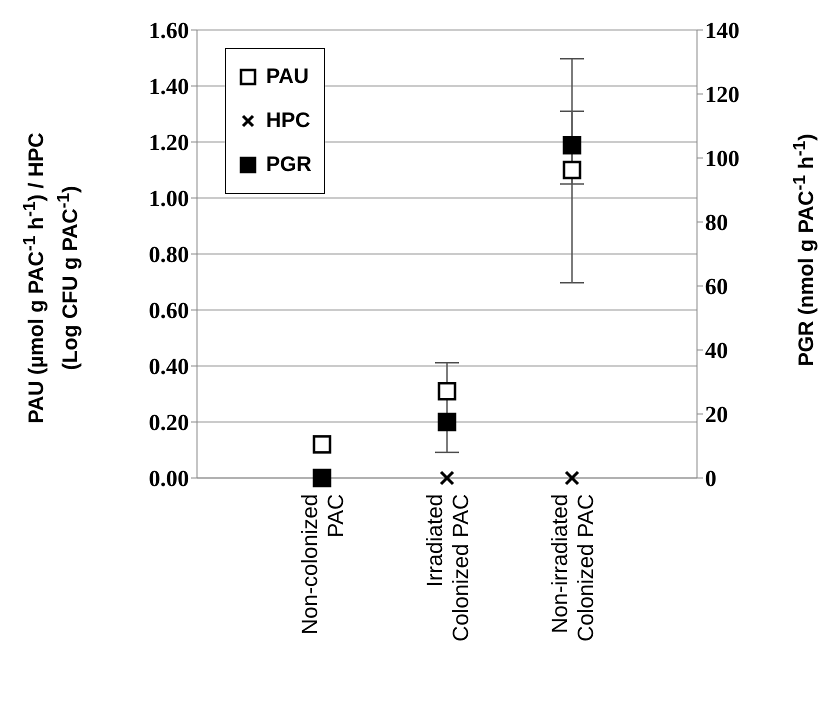 This screenshot has width=831, height=715. Describe the element at coordinates (710, 479) in the screenshot. I see `y2-tick-label: 0` at that location.